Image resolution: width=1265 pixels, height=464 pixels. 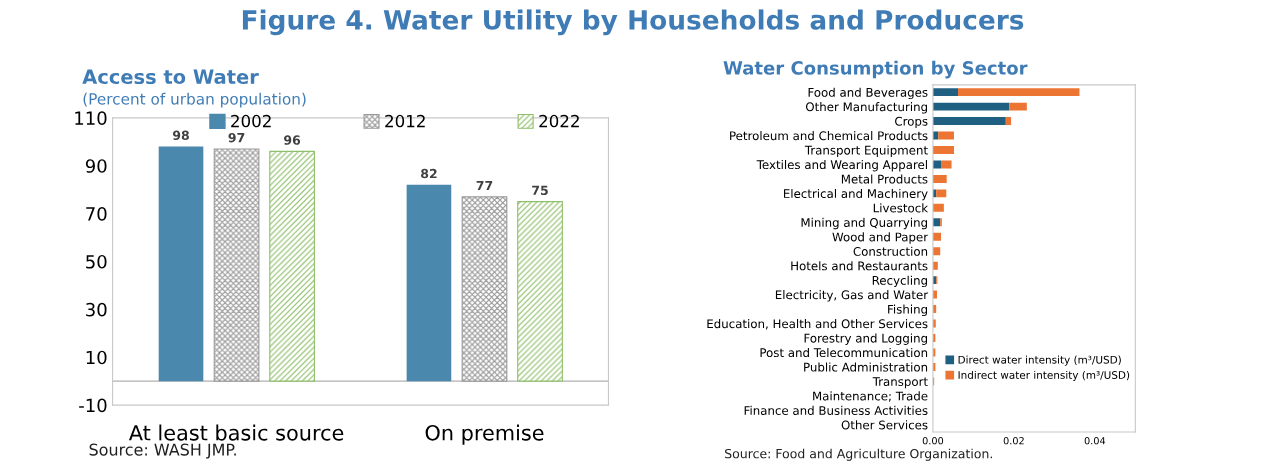 I want to click on y-tick-label: Construction, so click(x=890, y=251).